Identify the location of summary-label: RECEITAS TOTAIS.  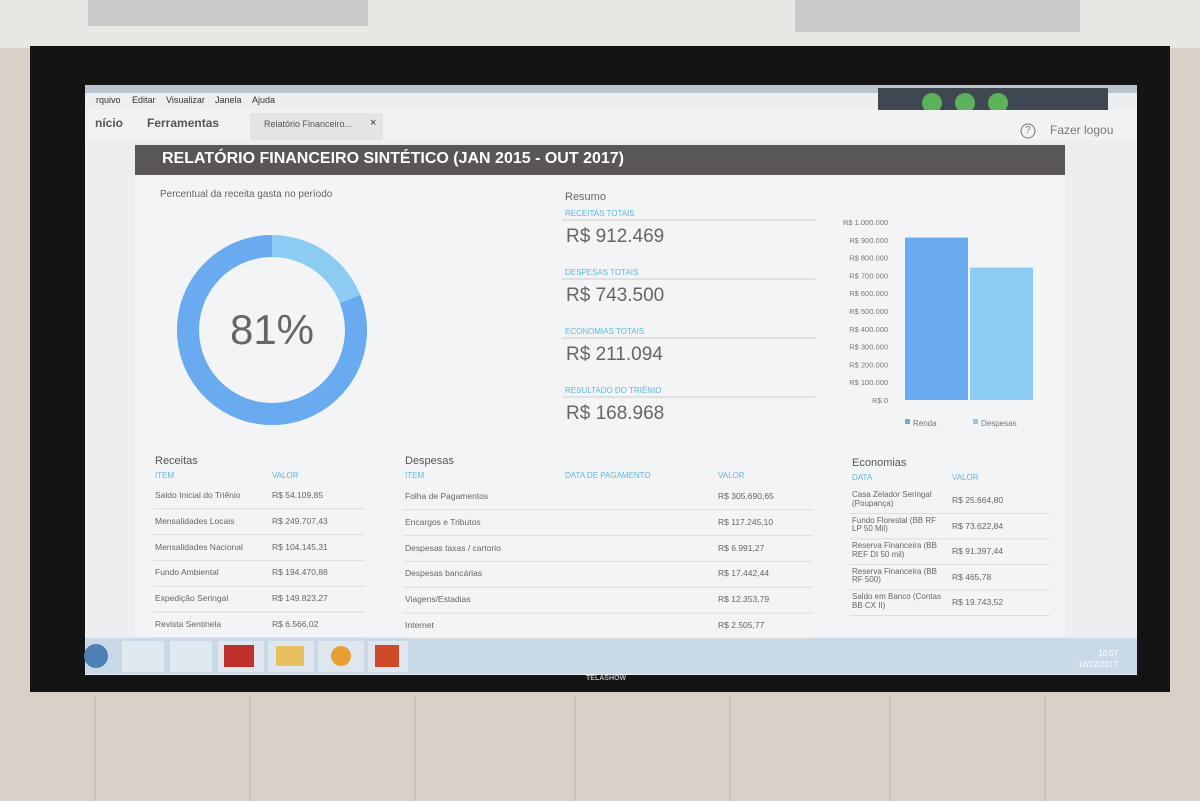
(600, 213).